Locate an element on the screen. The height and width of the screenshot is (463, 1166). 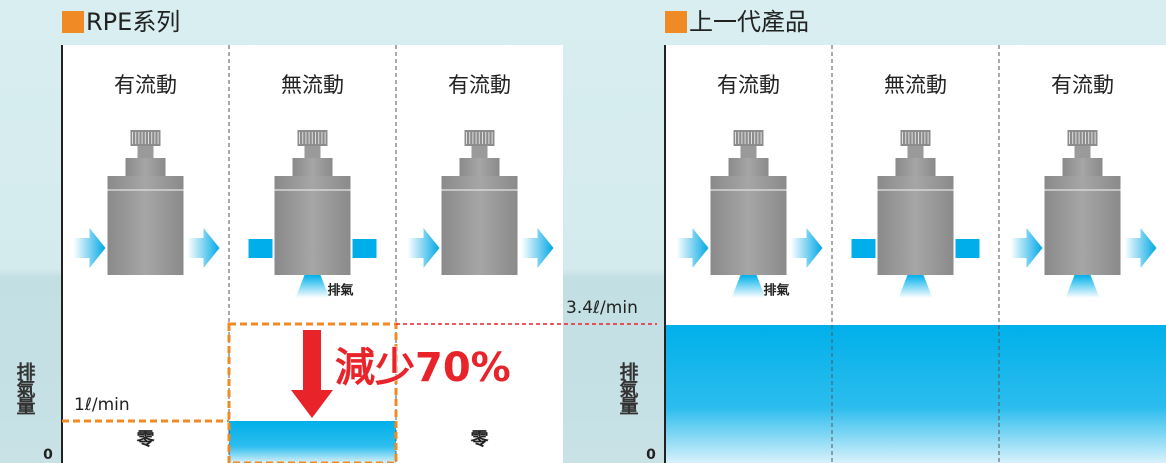
comparison-box is located at coordinates (312, 392).